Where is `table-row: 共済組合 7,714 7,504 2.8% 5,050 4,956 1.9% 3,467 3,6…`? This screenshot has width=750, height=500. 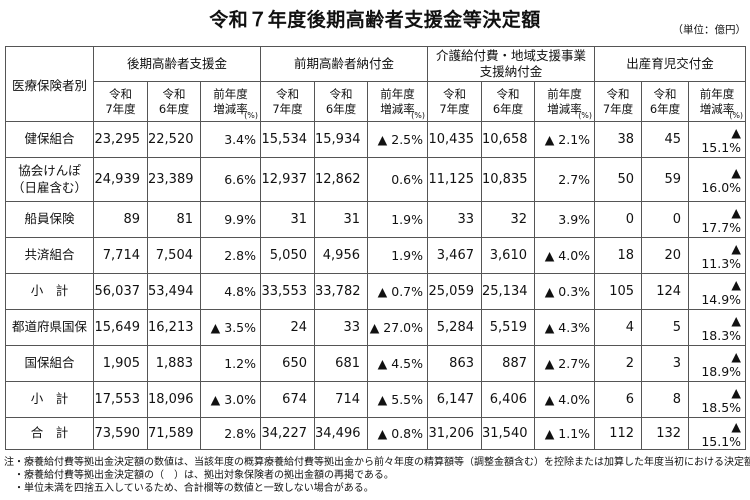 table-row: 共済組合 7,714 7,504 2.8% 5,050 4,956 1.9% 3,467 3,6… is located at coordinates (376, 255).